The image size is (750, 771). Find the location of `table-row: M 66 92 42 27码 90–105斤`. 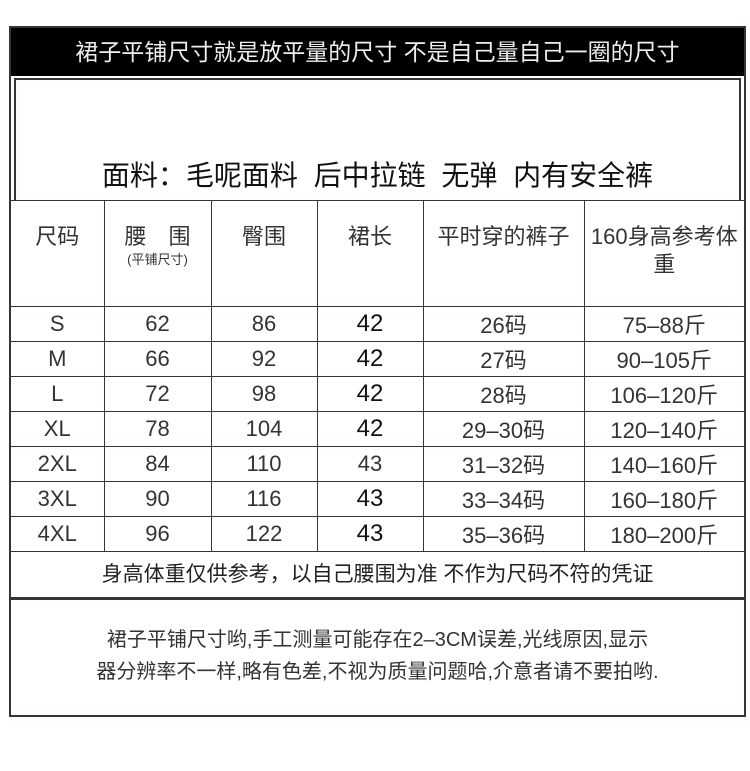

table-row: M 66 92 42 27码 90–105斤 is located at coordinates (377, 359).